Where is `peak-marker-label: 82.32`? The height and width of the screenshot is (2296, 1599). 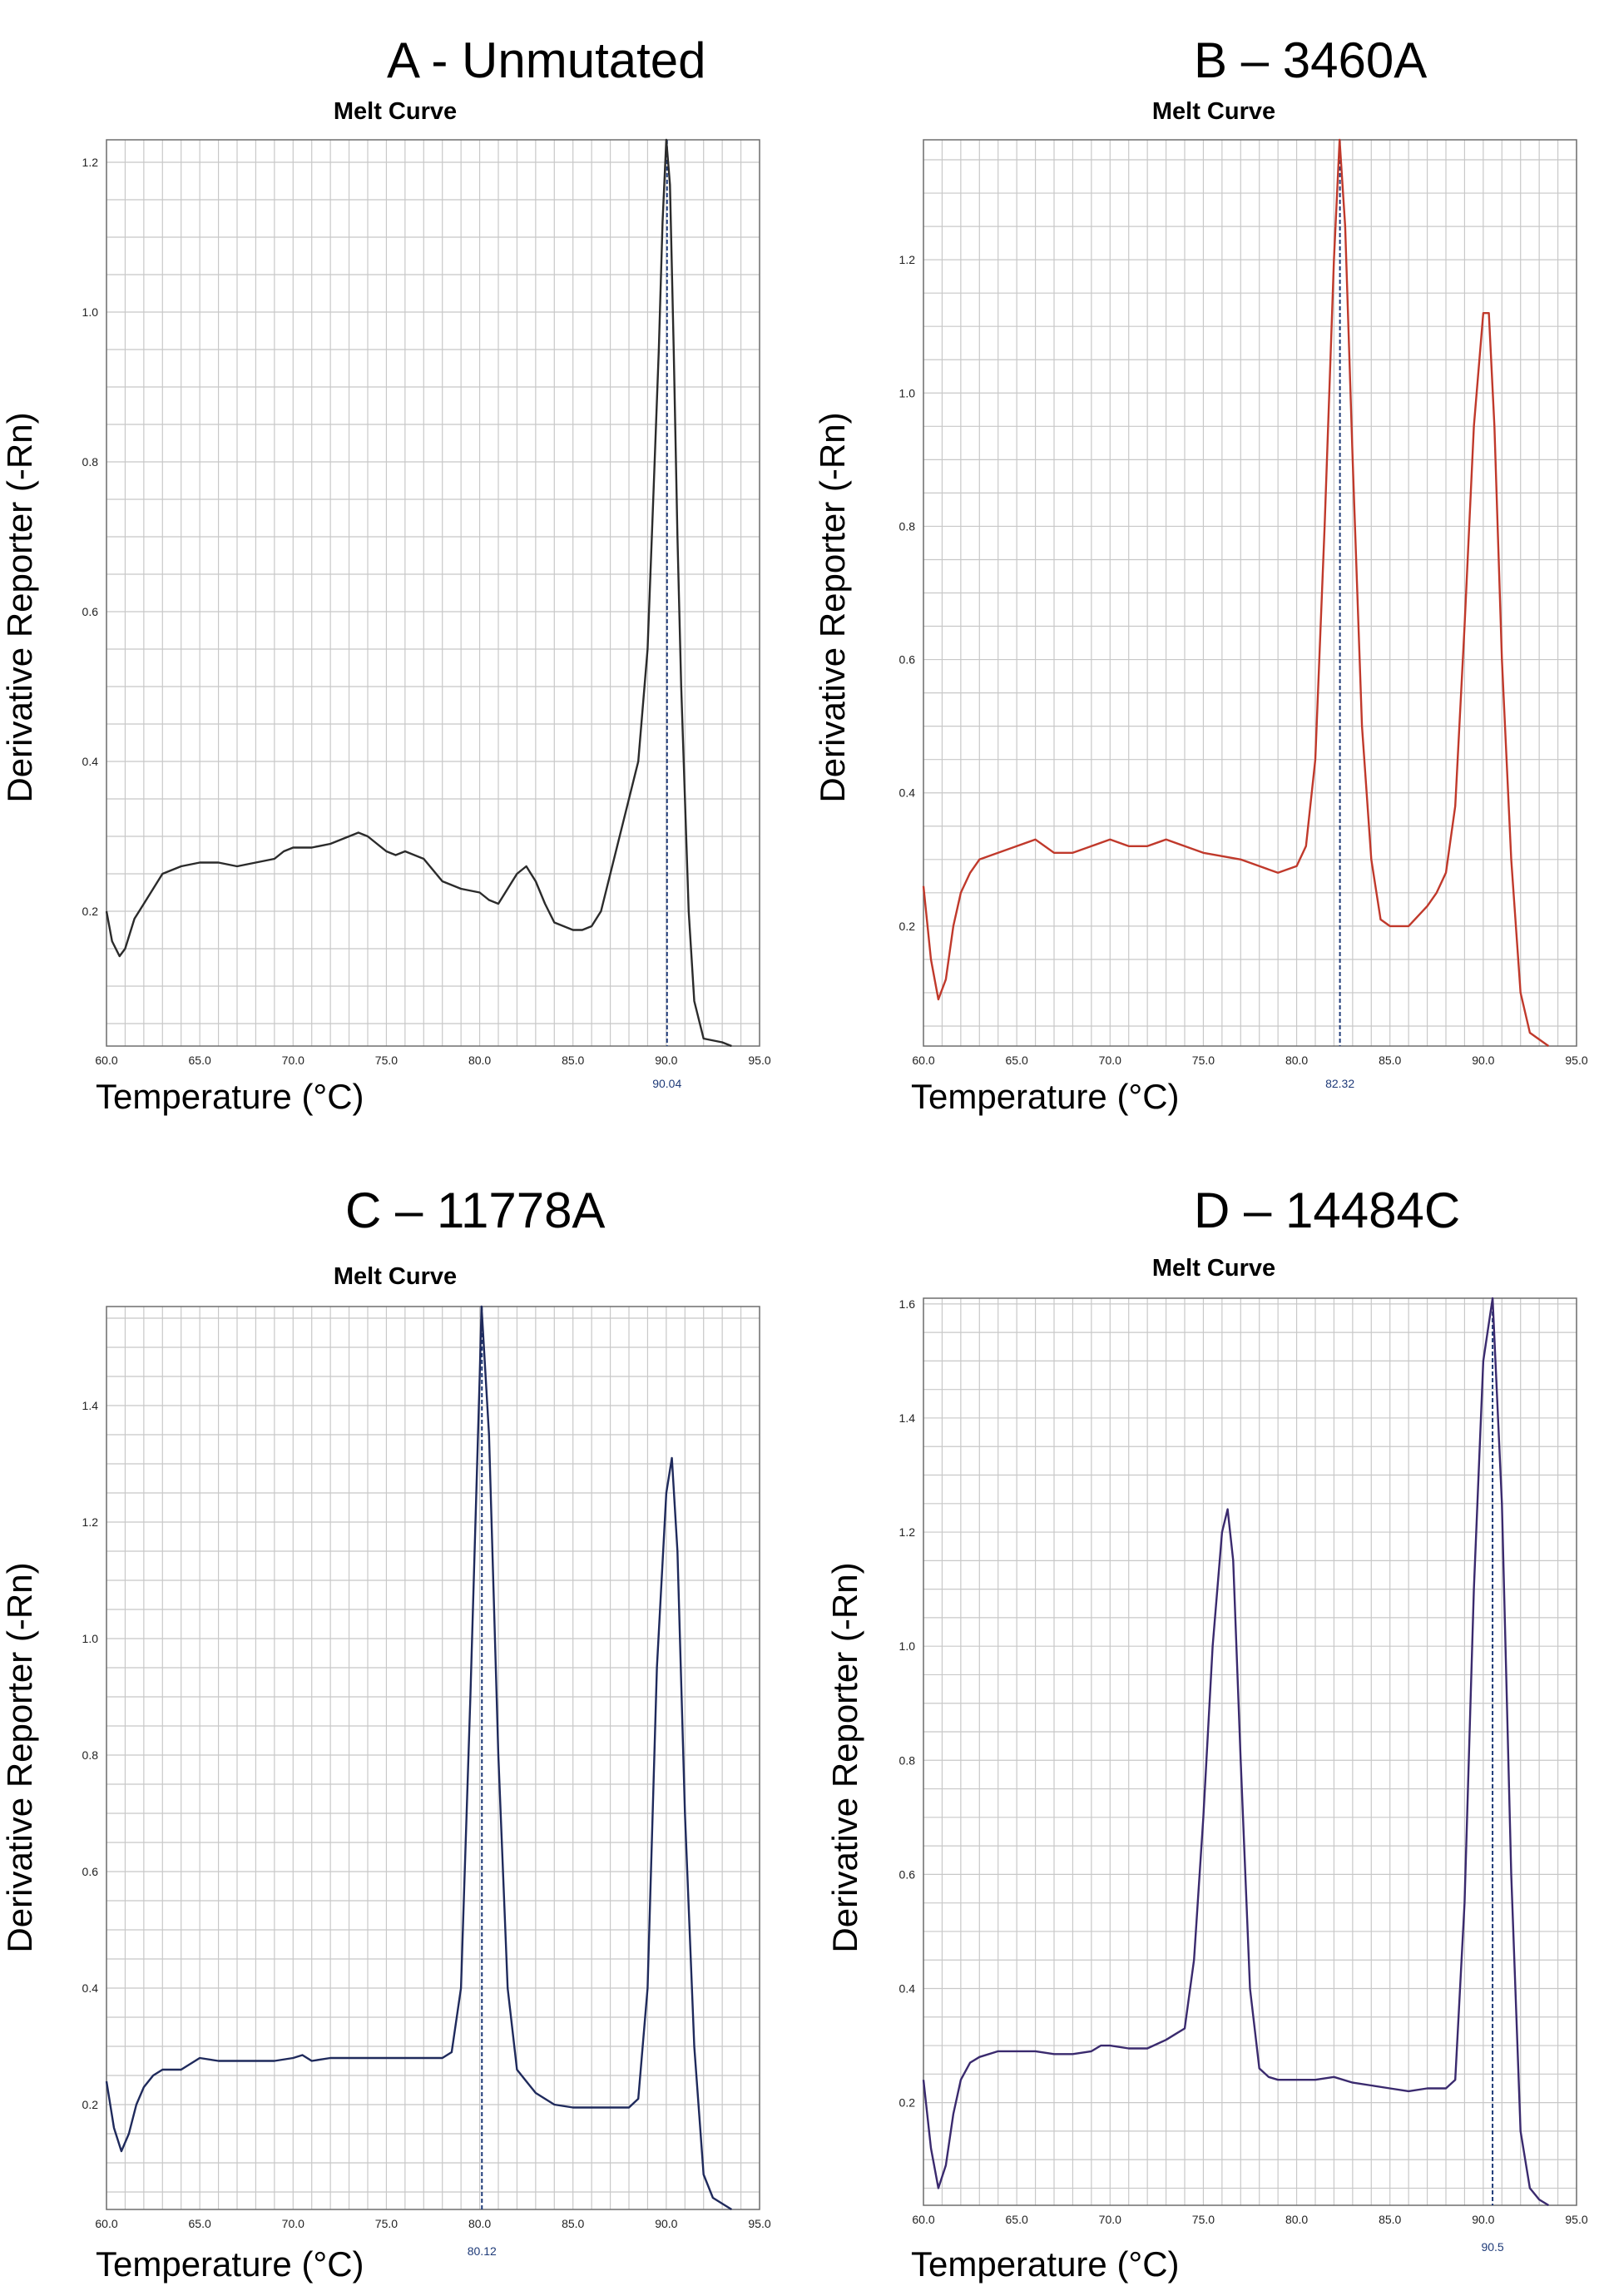
peak-marker-label: 82.32 is located at coordinates (1339, 1083).